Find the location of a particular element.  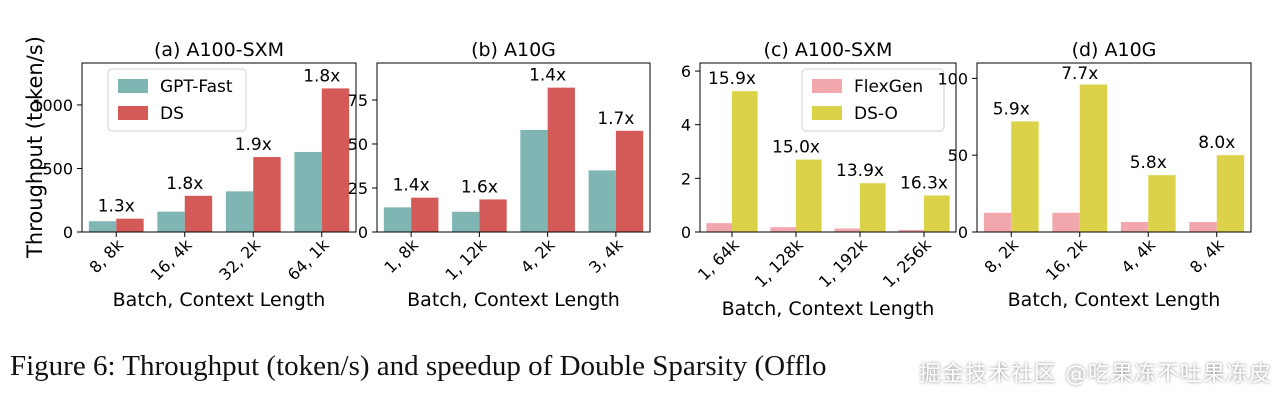

xtick-label-0-1: 16, 4k is located at coordinates (171, 259).